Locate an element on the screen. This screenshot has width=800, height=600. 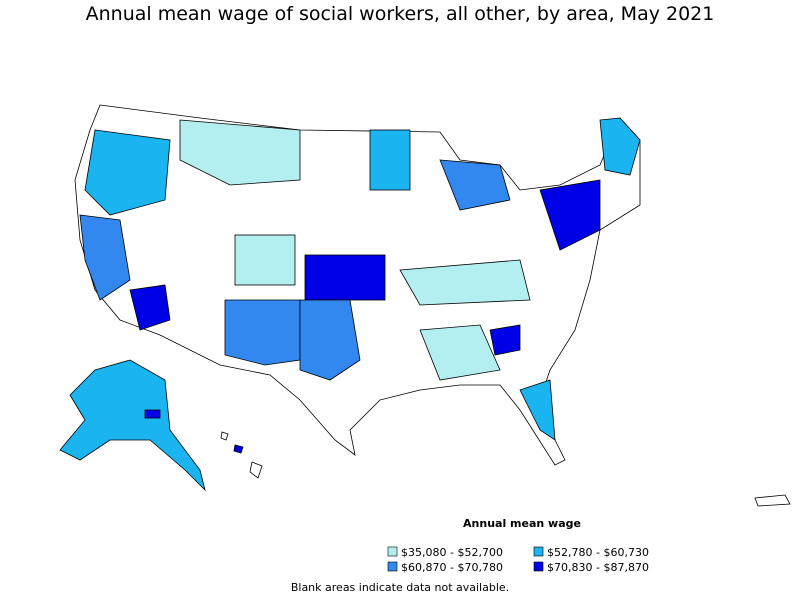
note: Blank areas indicate data not available. is located at coordinates (400, 587).